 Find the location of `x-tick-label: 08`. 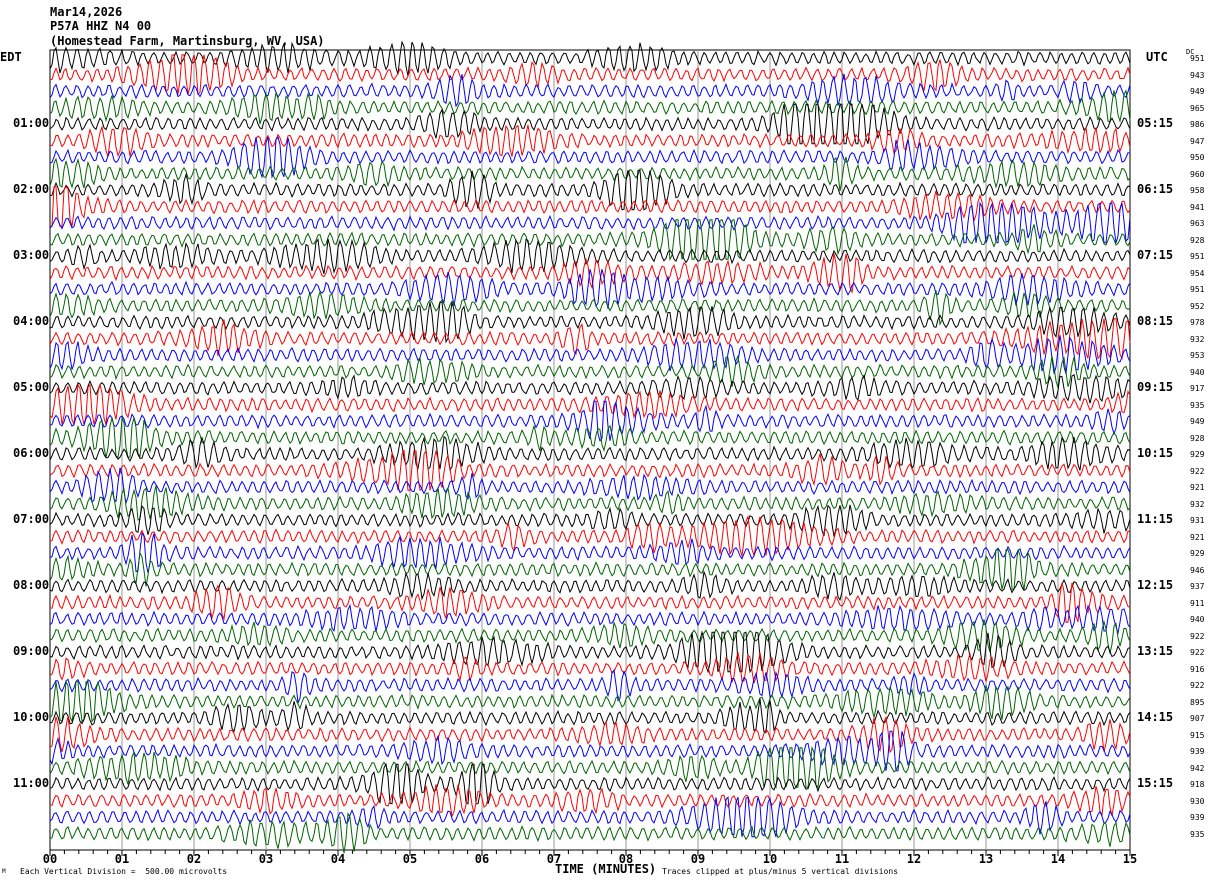

x-tick-label: 08 is located at coordinates (626, 859).